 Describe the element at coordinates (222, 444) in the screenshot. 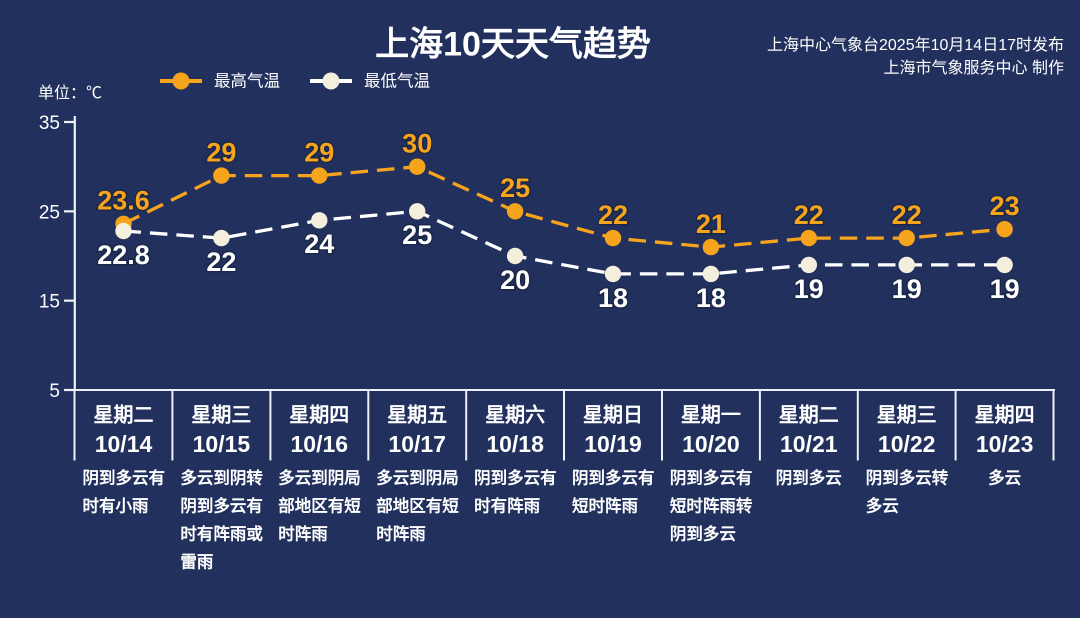

I see `svg-text: 10/15` at that location.